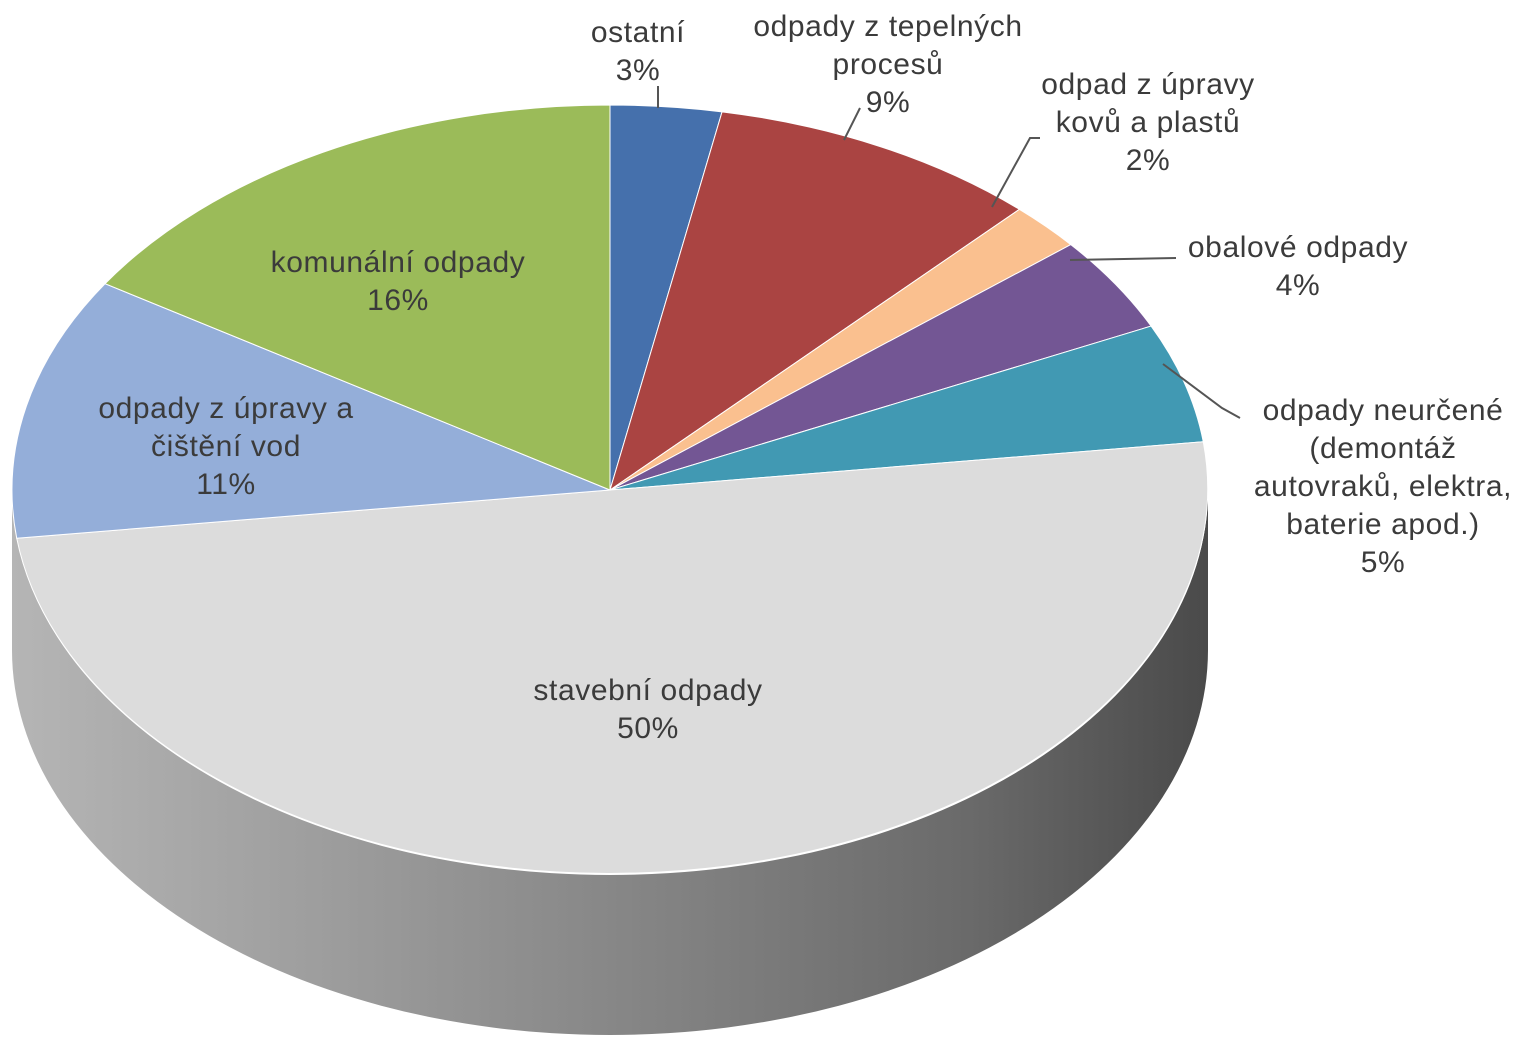 This screenshot has width=1528, height=1041. Describe the element at coordinates (888, 102) in the screenshot. I see `slice-value-label: 9%` at that location.